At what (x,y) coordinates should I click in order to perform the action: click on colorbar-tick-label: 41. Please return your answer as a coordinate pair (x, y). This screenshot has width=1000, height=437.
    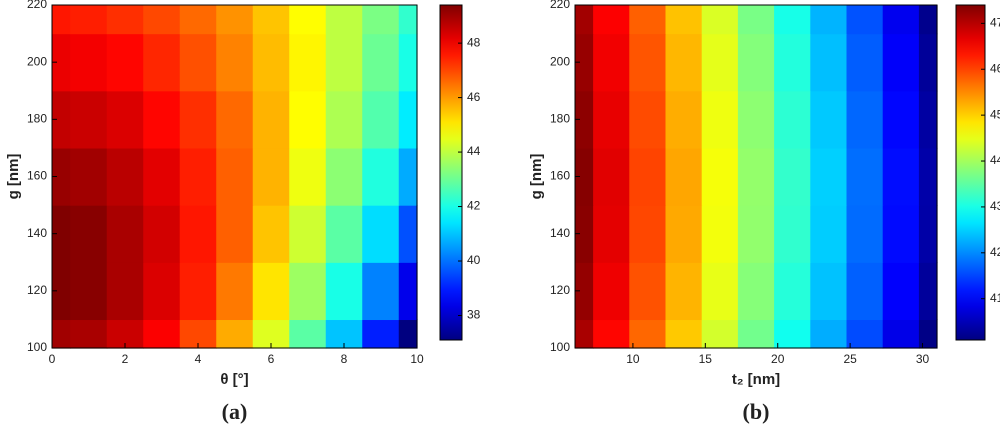
    Looking at the image, I should click on (995, 298).